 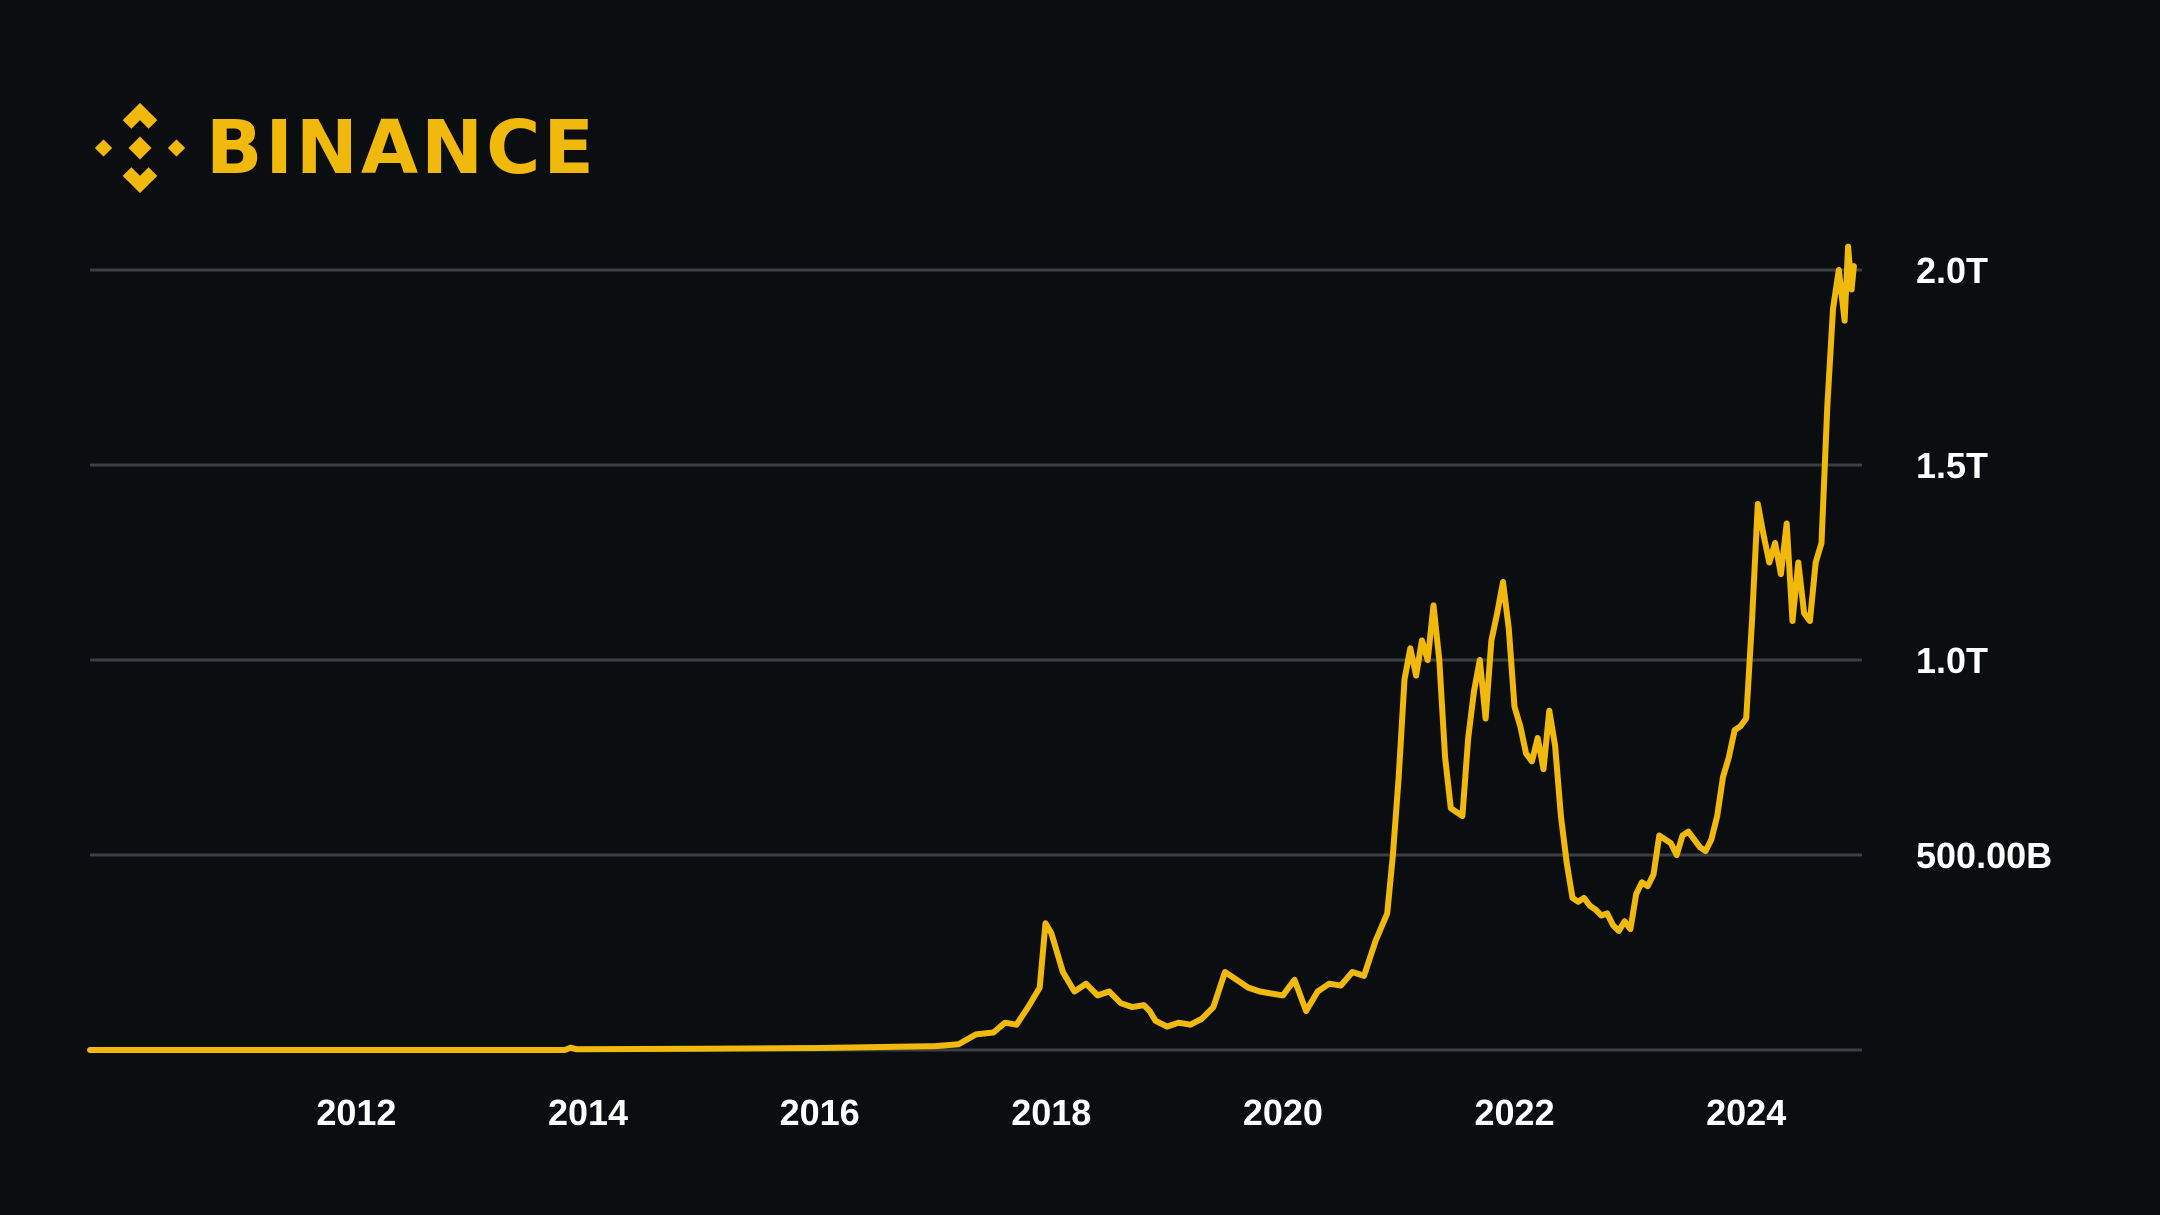 I want to click on y-tick-label: 1.0T, so click(x=1952, y=660).